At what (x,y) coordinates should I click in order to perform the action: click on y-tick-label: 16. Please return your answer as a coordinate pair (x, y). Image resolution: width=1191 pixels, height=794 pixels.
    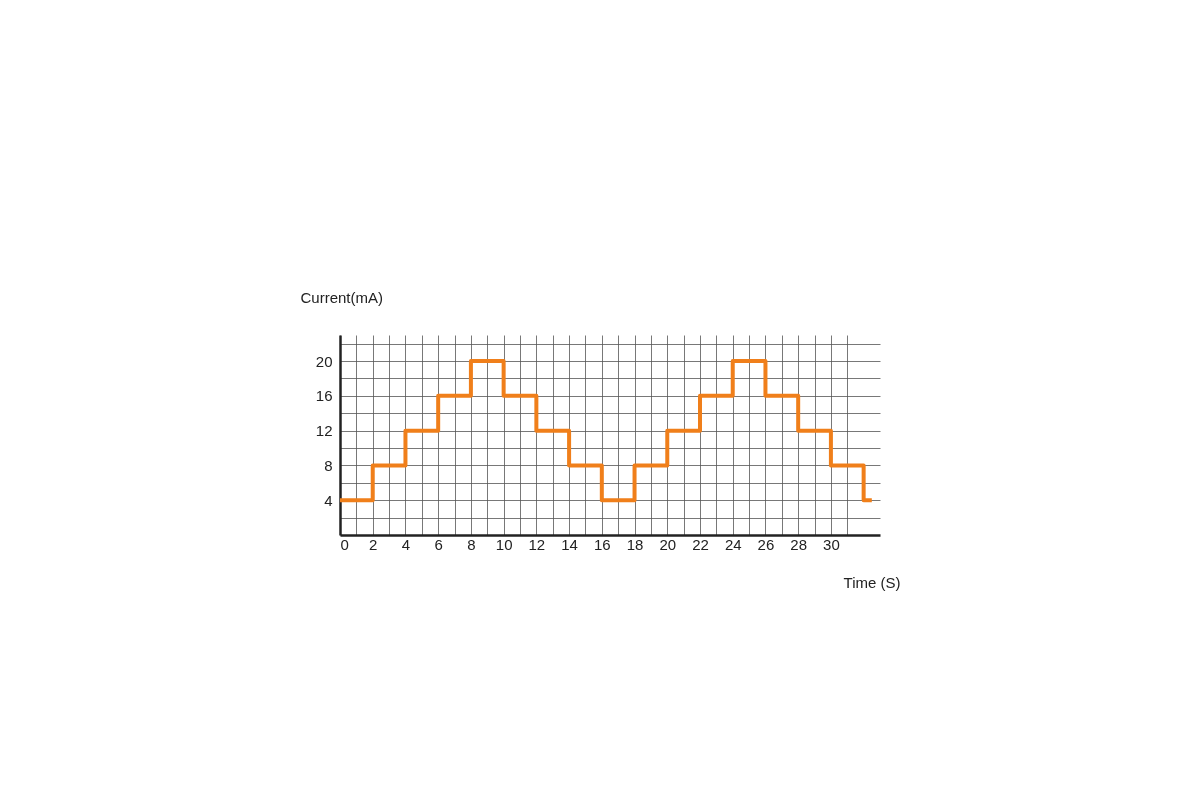
    Looking at the image, I should click on (324, 396).